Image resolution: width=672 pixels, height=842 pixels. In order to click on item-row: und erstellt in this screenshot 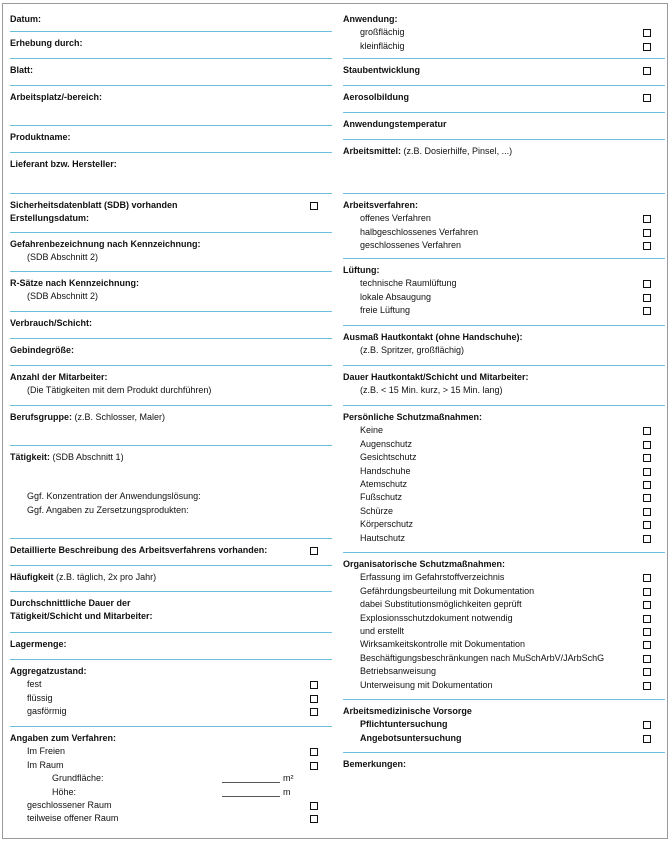, I will do `click(504, 631)`.